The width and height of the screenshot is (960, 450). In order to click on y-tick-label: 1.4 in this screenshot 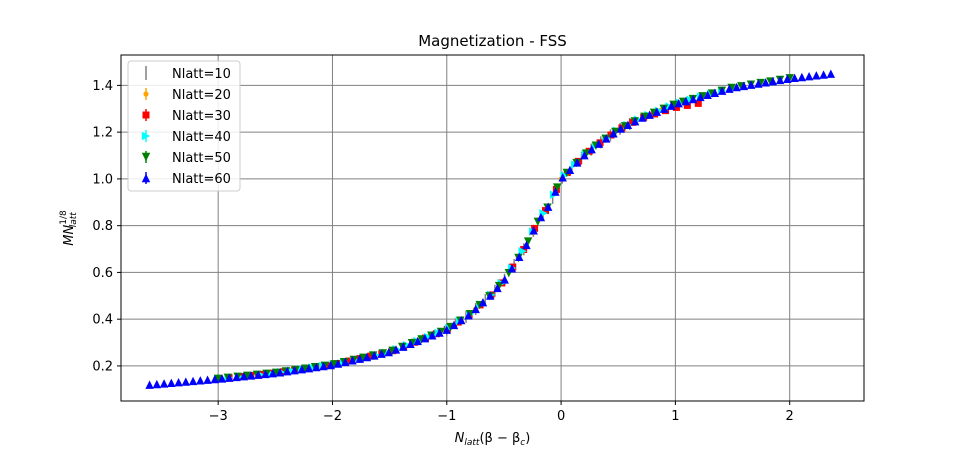, I will do `click(102, 86)`.